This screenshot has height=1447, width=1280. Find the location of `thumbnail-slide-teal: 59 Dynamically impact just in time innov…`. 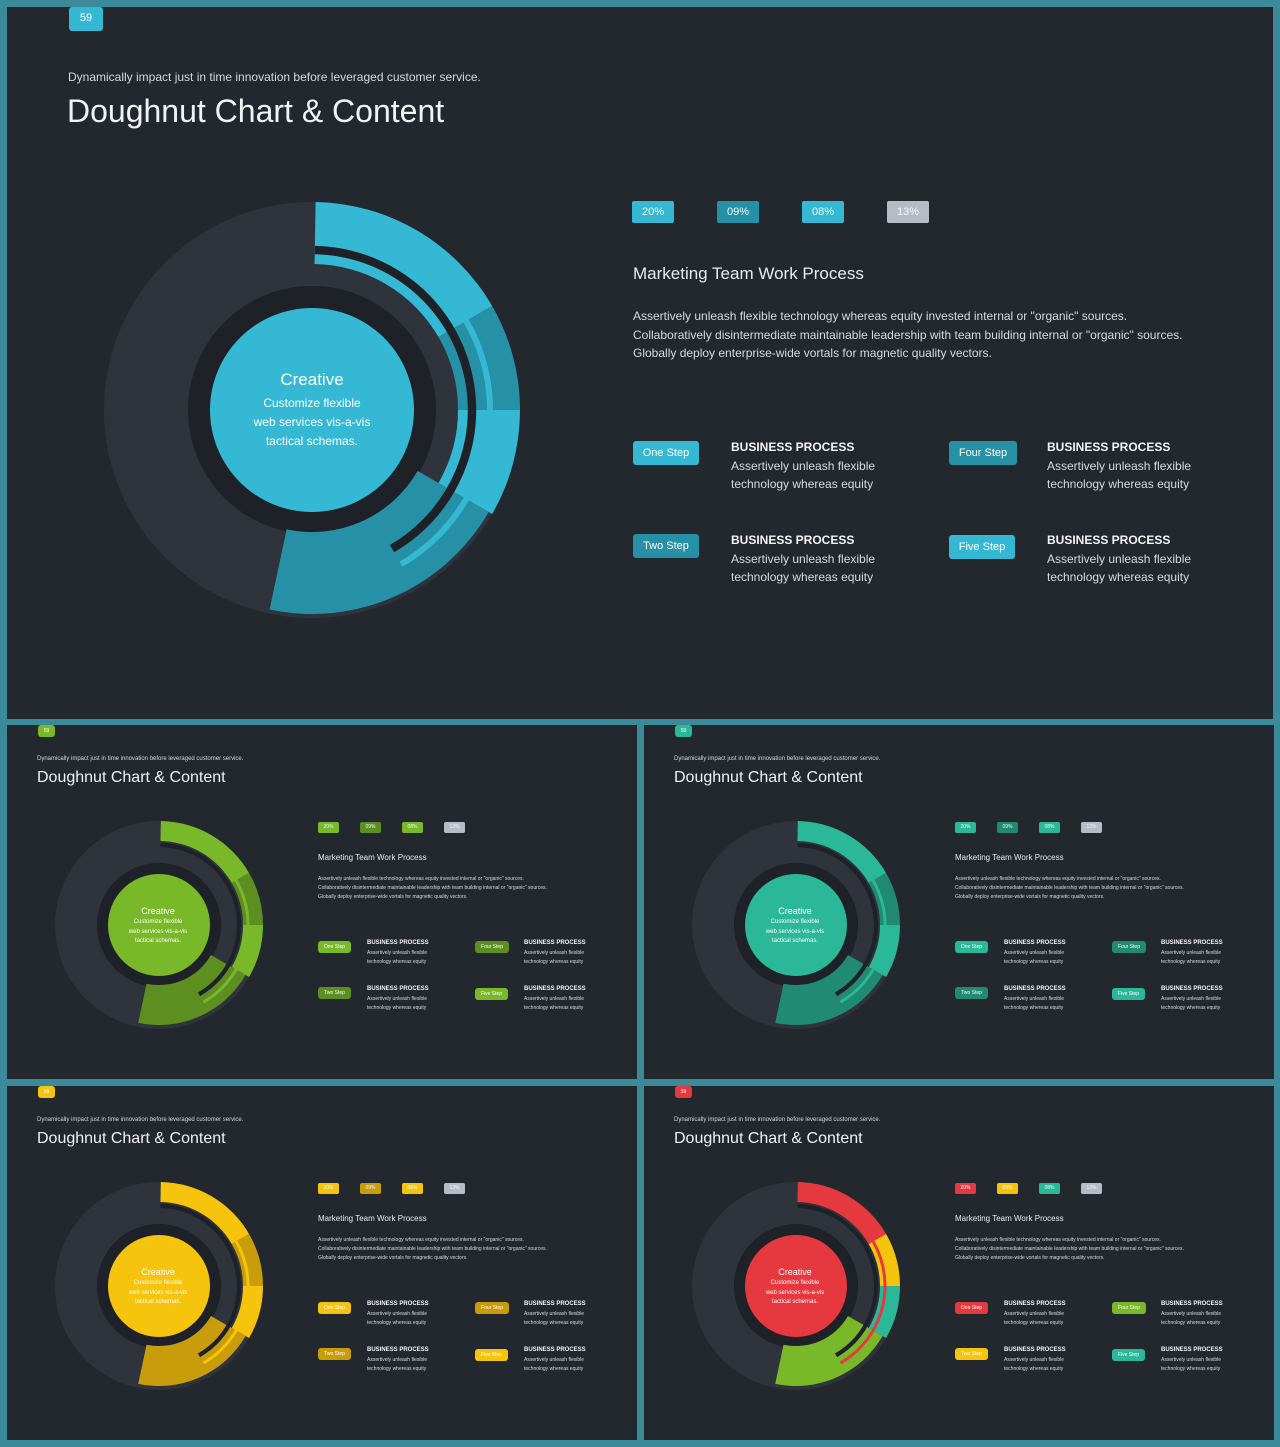

thumbnail-slide-teal: 59 Dynamically impact just in time innov… is located at coordinates (959, 902).